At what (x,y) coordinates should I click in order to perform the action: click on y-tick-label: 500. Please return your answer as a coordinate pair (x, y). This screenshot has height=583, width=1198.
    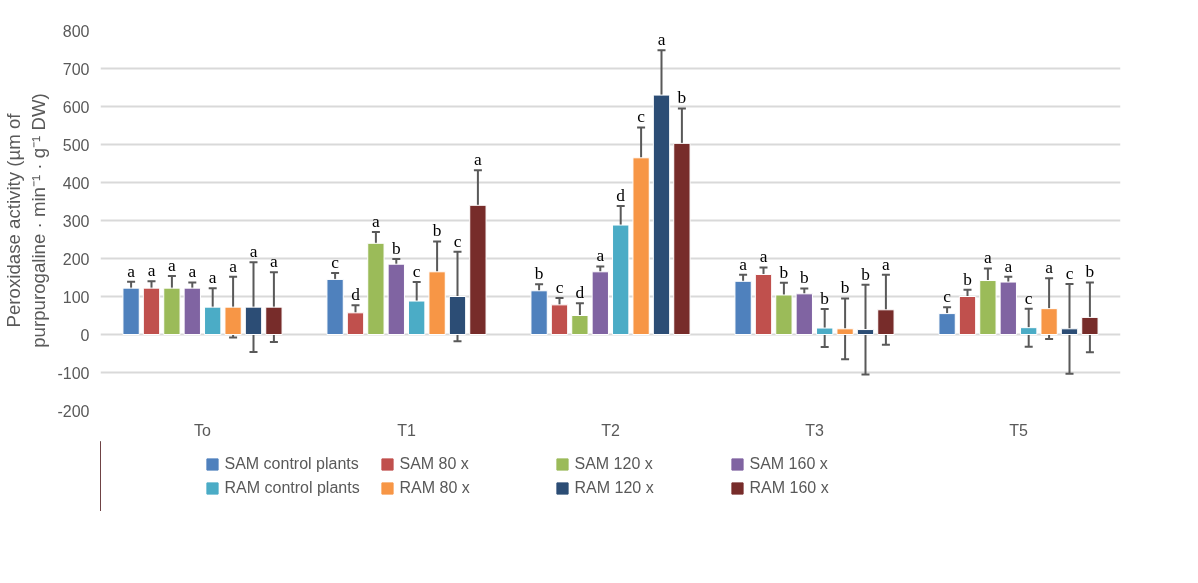
    Looking at the image, I should click on (76, 145).